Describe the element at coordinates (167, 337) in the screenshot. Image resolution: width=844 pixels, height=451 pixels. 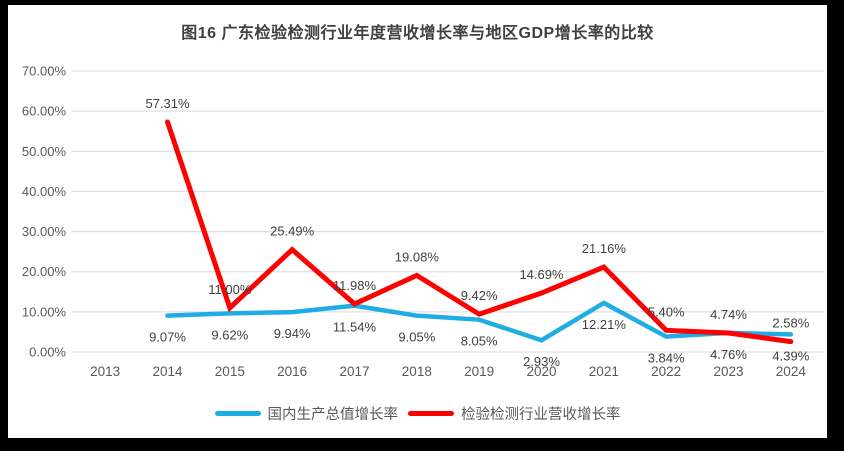
I see `data-label-gdp-growth: 9.07%` at that location.